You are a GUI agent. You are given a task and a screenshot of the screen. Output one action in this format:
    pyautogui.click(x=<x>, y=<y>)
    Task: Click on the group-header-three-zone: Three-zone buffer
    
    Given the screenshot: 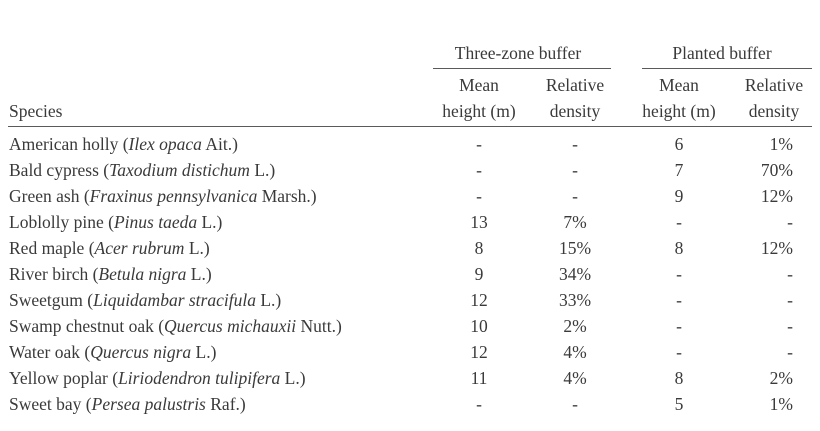 What is the action you would take?
    pyautogui.click(x=518, y=53)
    